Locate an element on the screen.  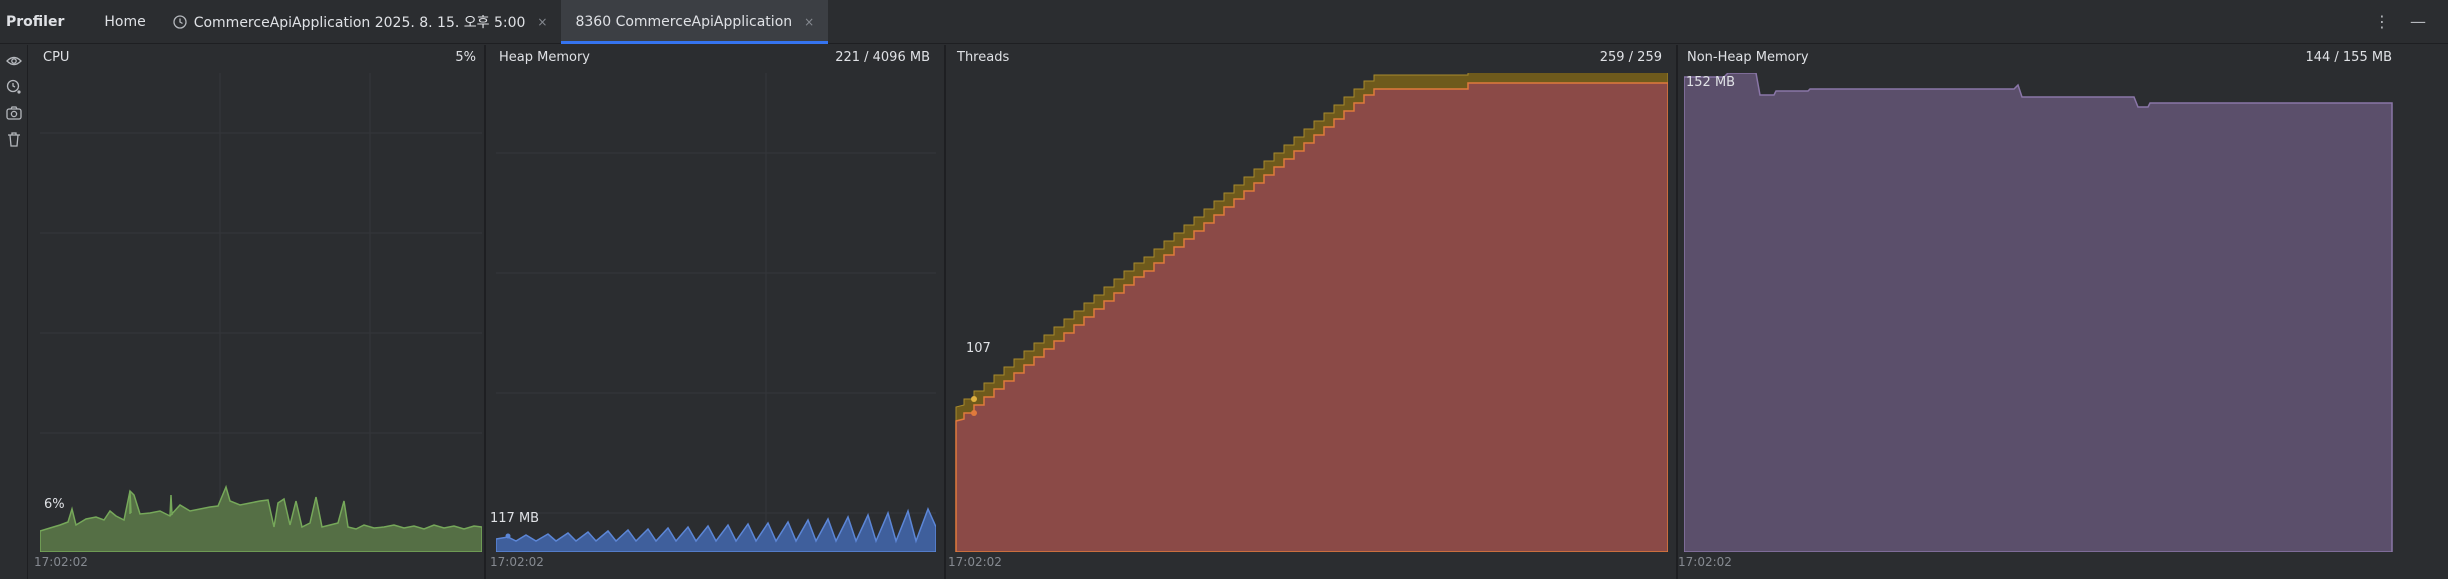
cpu-area is located at coordinates (261, 518).